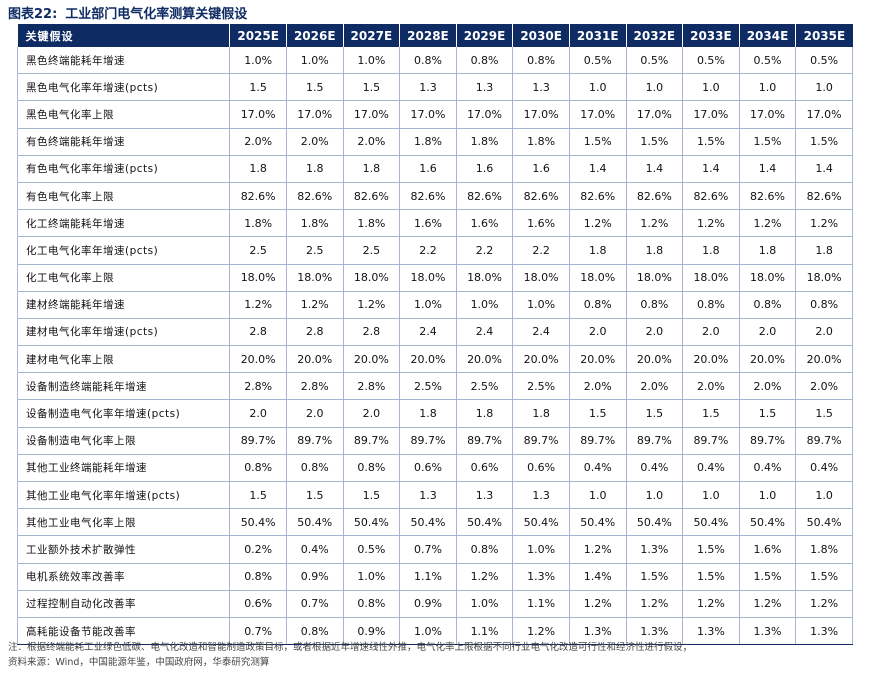 The image size is (870, 678). I want to click on row-label: 黑色电气化率年增速(pcts), so click(123, 87).